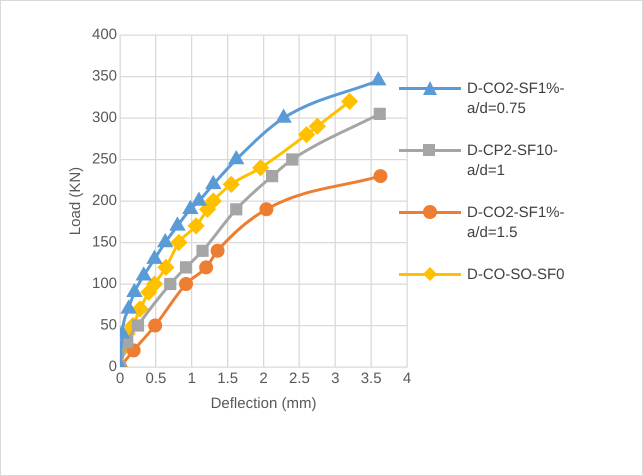  What do you see at coordinates (407, 379) in the screenshot?
I see `x-tick-label: 4` at bounding box center [407, 379].